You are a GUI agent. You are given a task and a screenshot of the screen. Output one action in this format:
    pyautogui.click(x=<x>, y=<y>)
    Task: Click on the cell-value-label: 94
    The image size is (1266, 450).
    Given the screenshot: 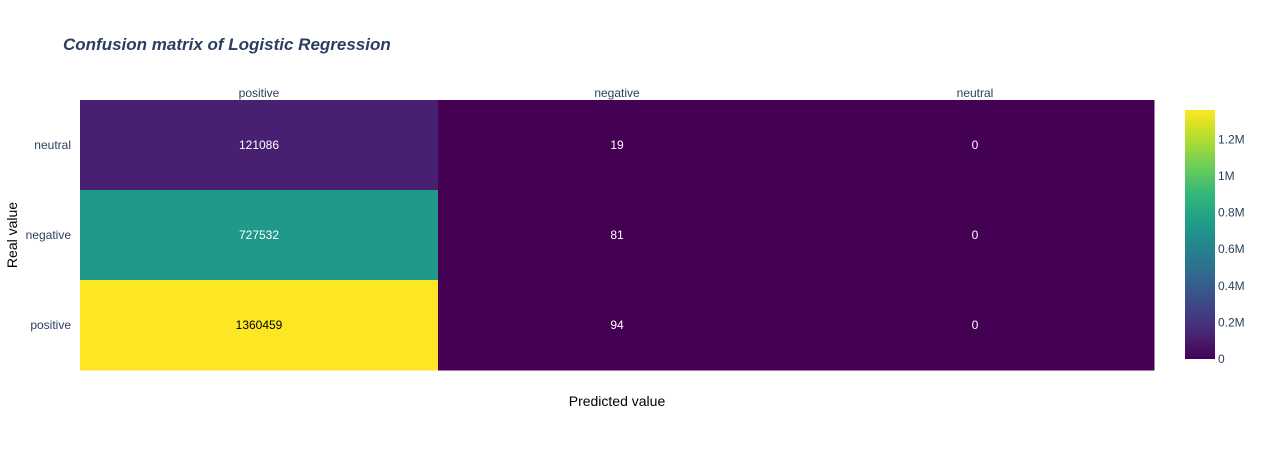 What is the action you would take?
    pyautogui.click(x=617, y=325)
    